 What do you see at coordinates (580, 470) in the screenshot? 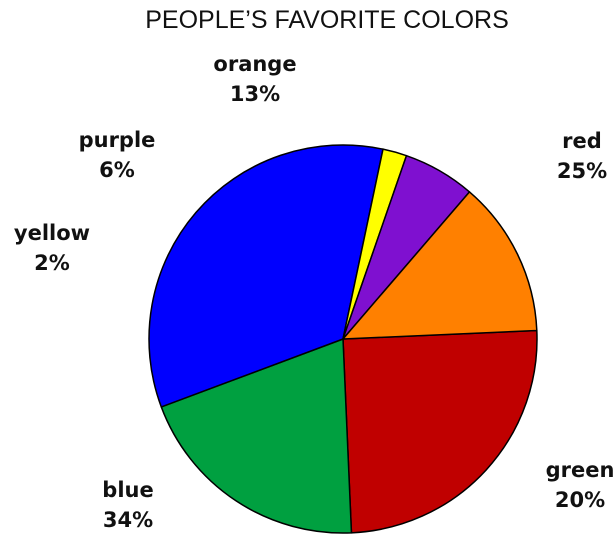
I see `slice-label-green: green` at bounding box center [580, 470].